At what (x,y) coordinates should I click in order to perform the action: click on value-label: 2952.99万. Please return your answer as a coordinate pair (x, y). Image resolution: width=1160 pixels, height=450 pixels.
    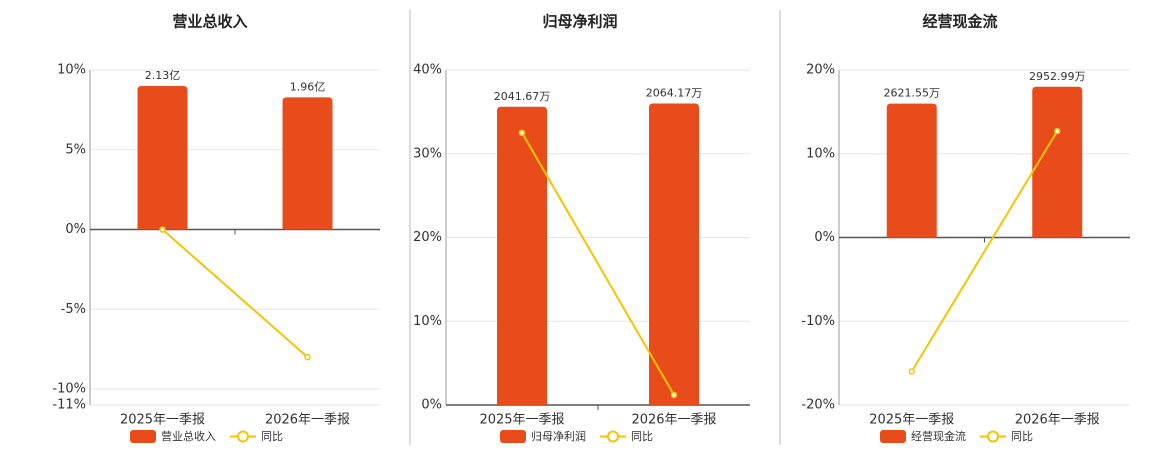
    Looking at the image, I should click on (1057, 76).